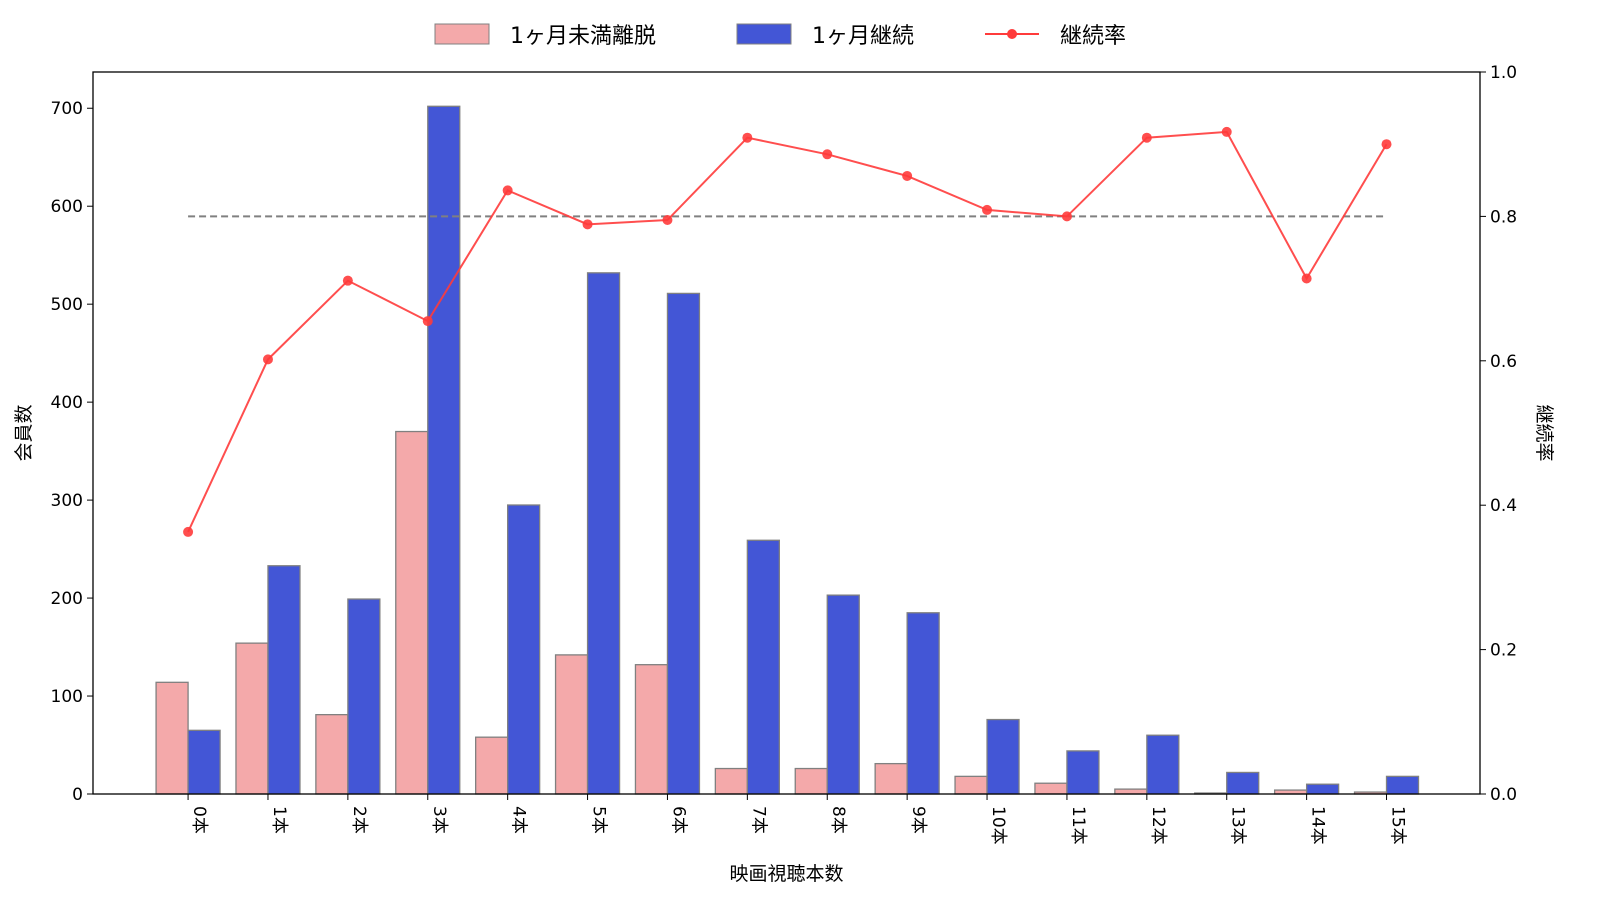 This screenshot has width=1600, height=916. What do you see at coordinates (1093, 36) in the screenshot?
I see `legend-label-rate: 継続率` at bounding box center [1093, 36].